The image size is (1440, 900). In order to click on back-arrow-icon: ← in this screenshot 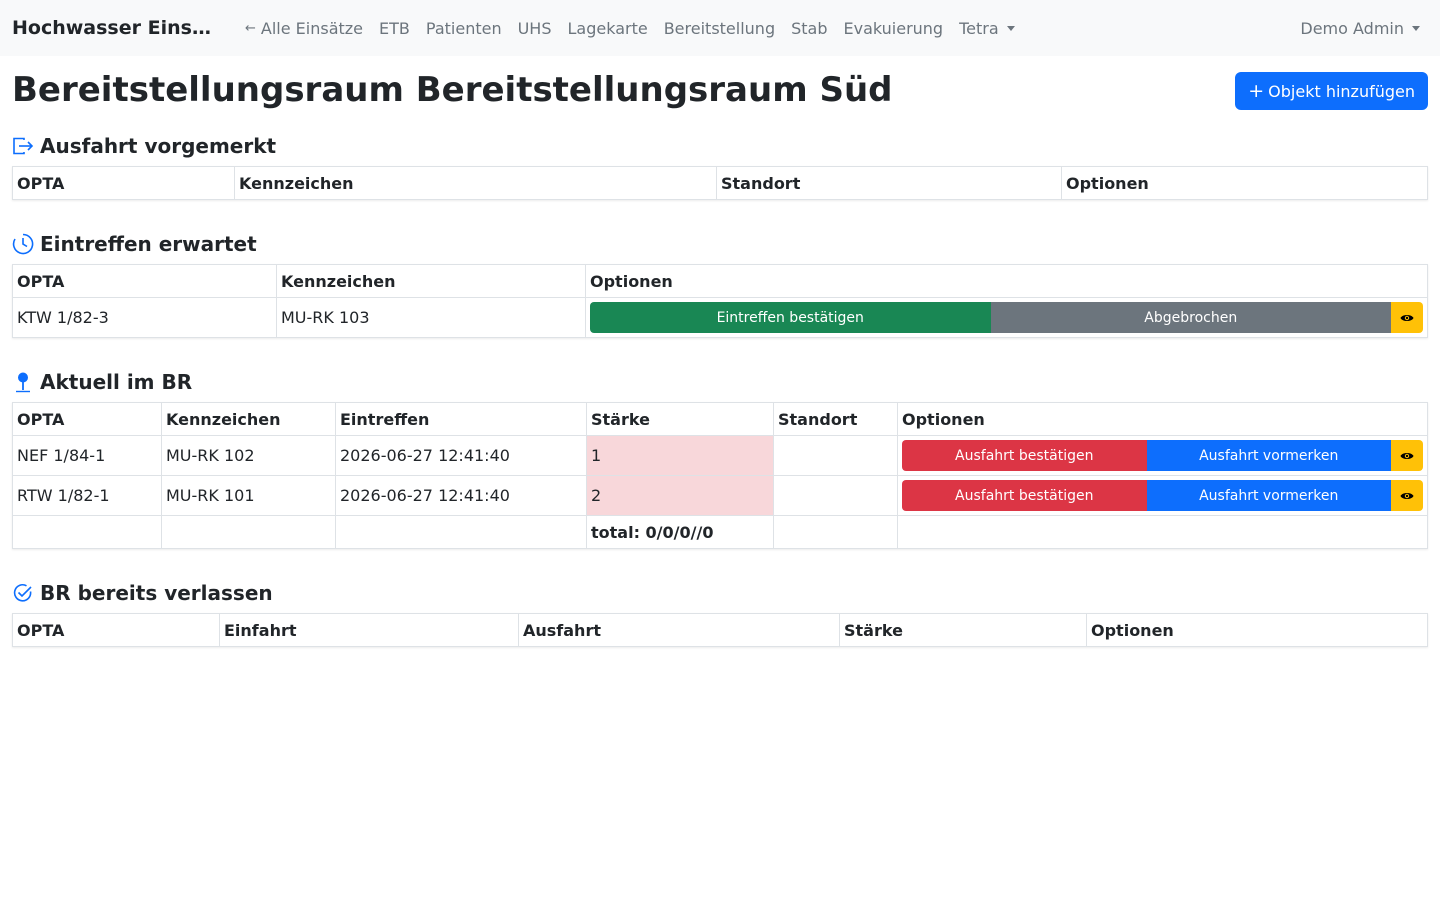, I will do `click(250, 28)`.